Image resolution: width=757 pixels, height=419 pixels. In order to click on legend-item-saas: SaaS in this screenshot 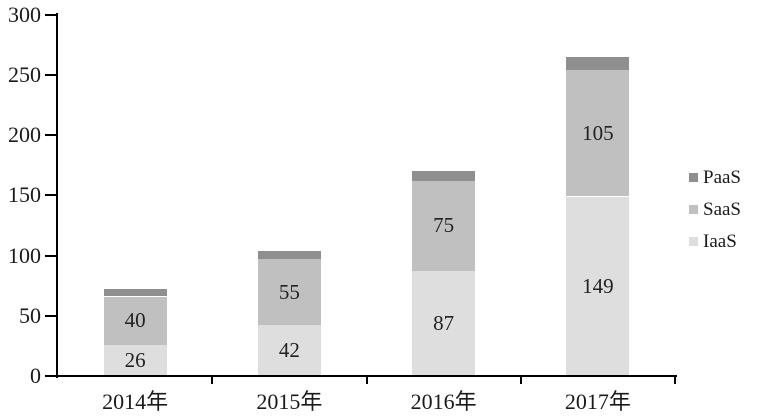, I will do `click(715, 209)`.